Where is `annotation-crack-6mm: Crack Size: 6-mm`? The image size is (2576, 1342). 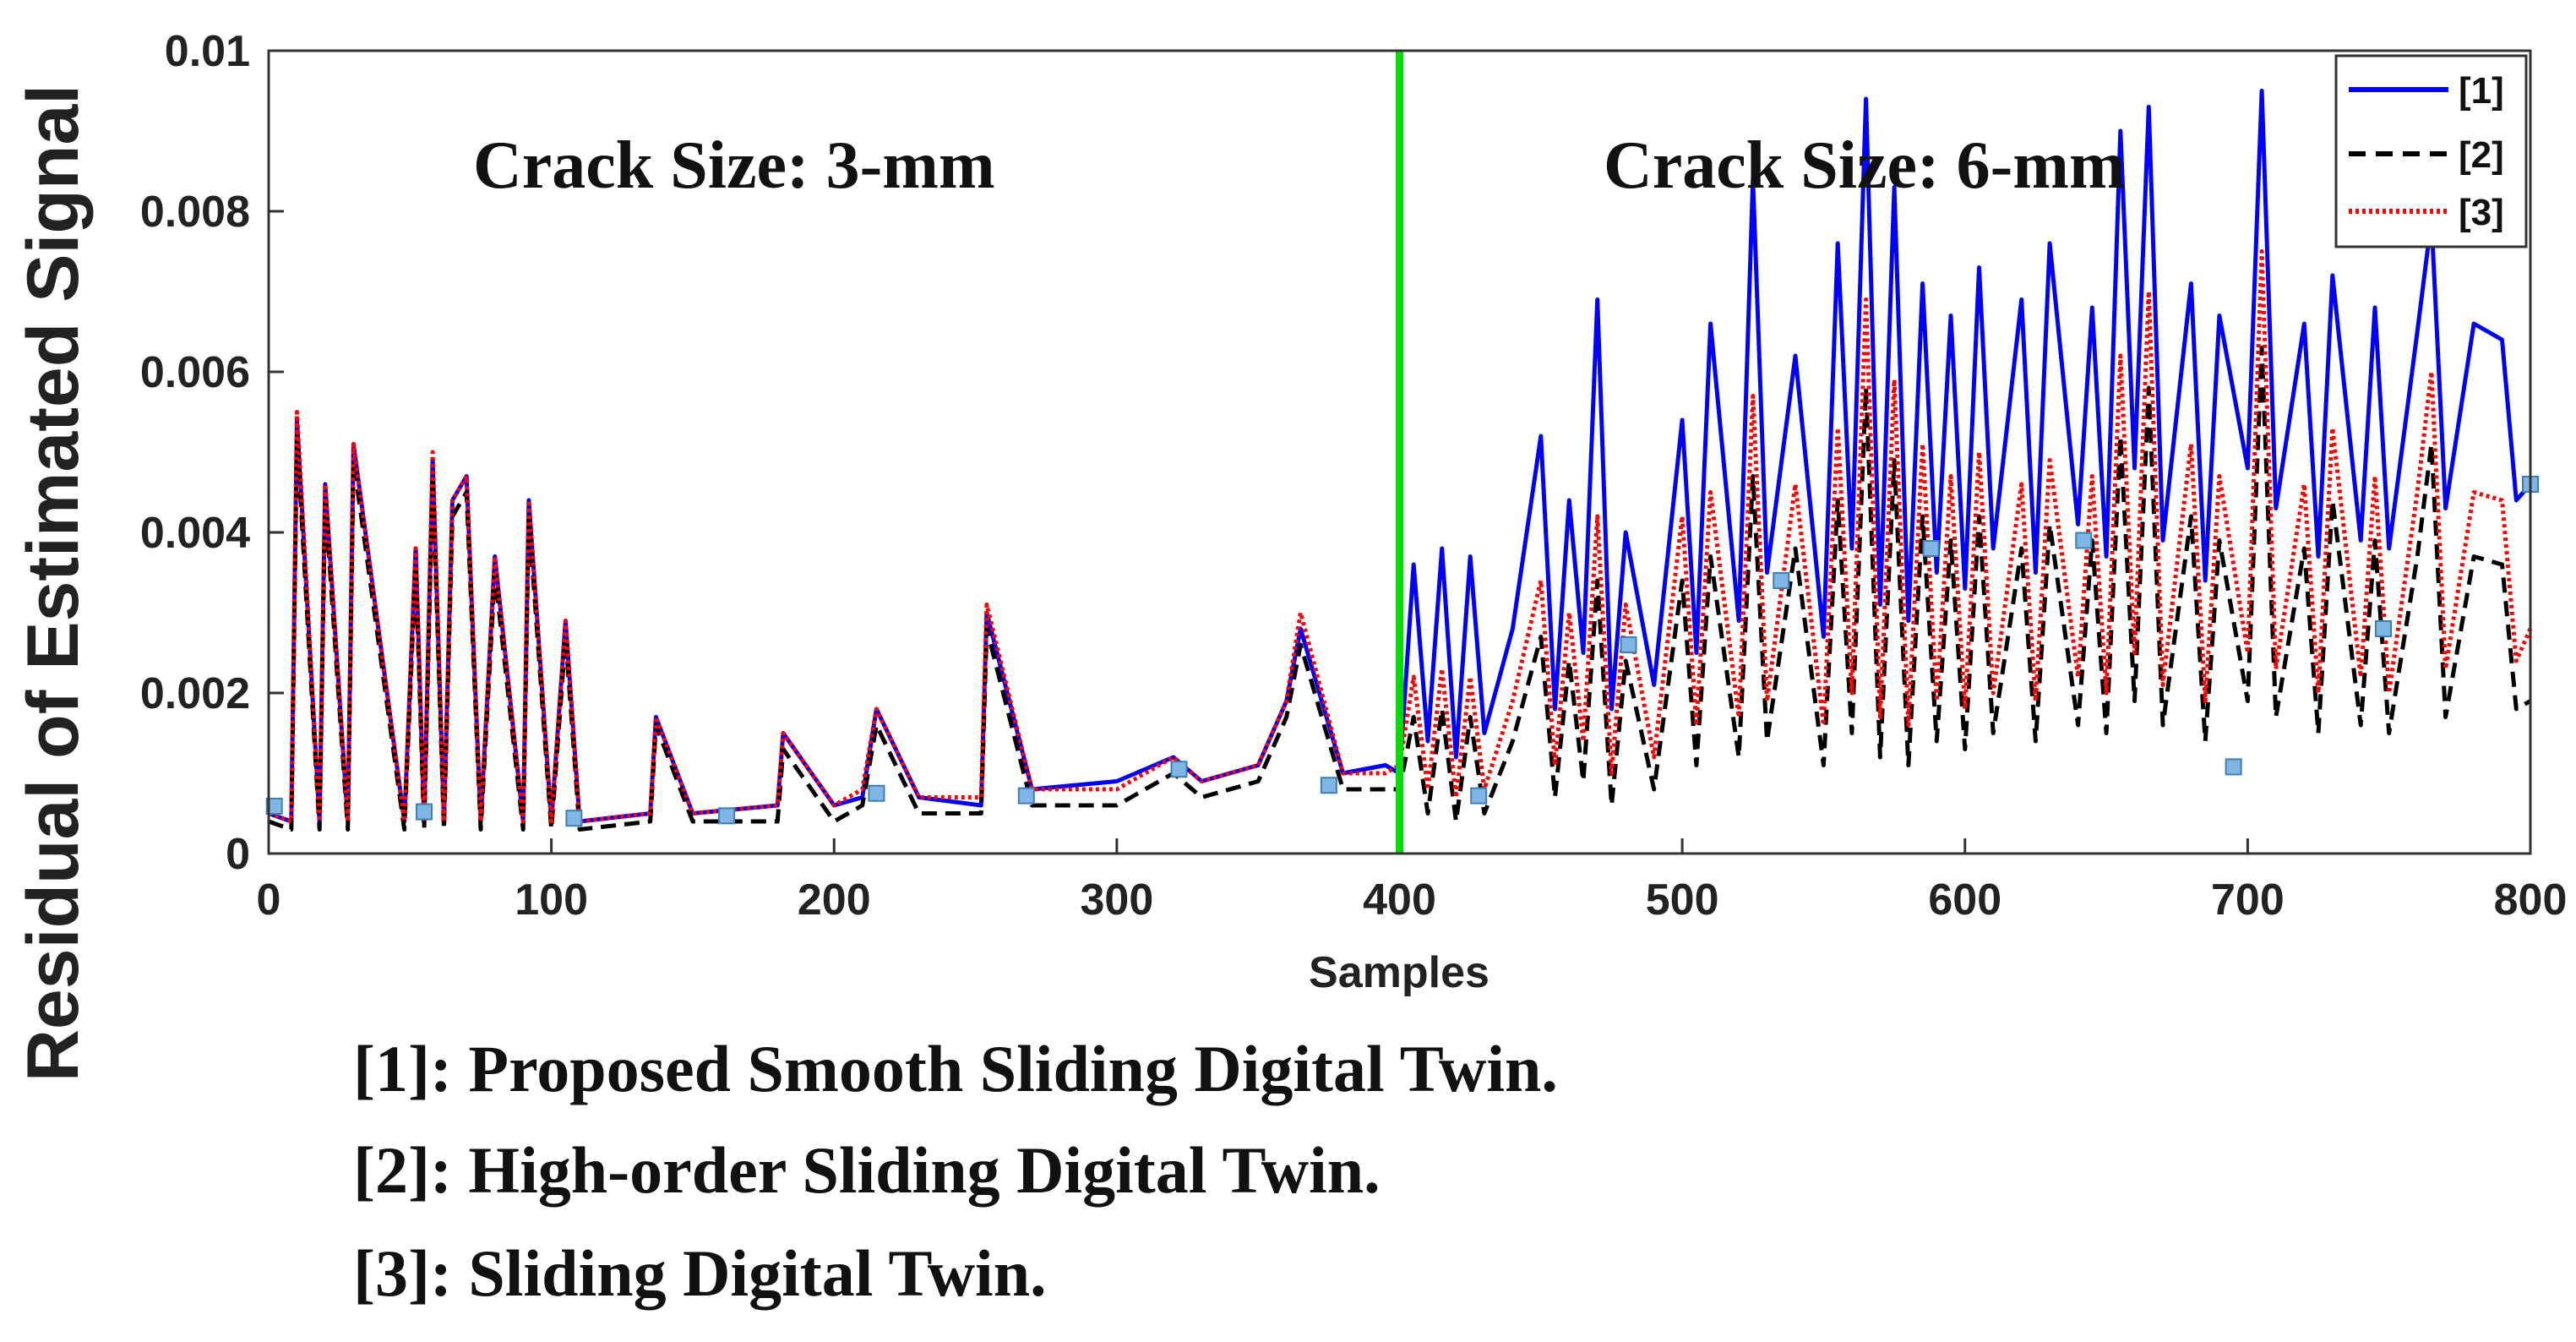 annotation-crack-6mm: Crack Size: 6-mm is located at coordinates (1865, 165).